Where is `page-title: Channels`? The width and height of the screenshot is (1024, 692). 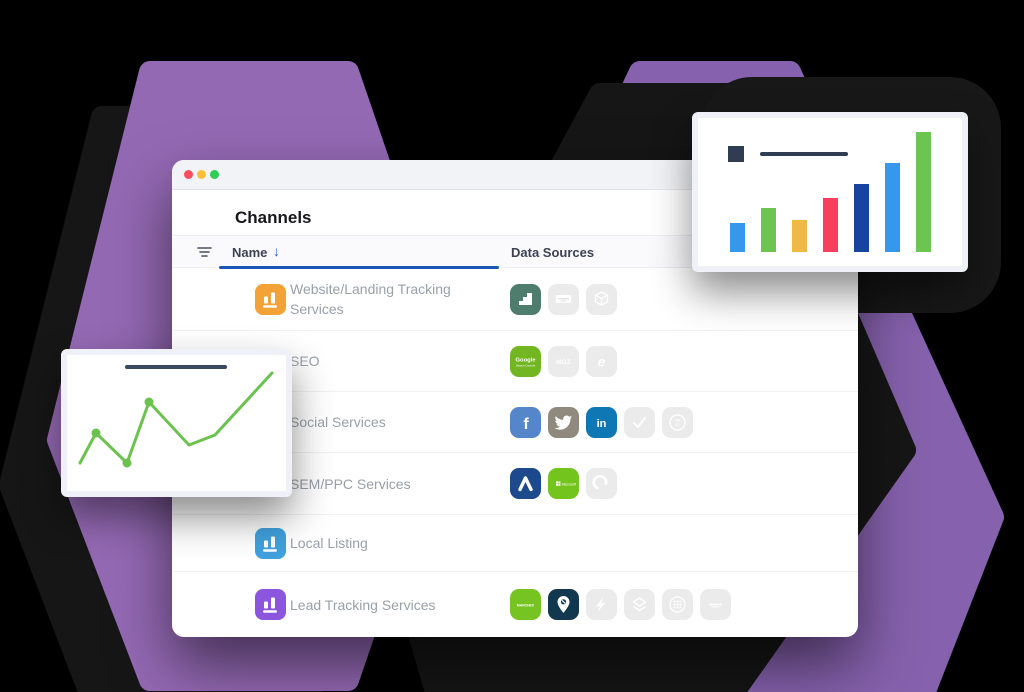
page-title: Channels is located at coordinates (273, 217).